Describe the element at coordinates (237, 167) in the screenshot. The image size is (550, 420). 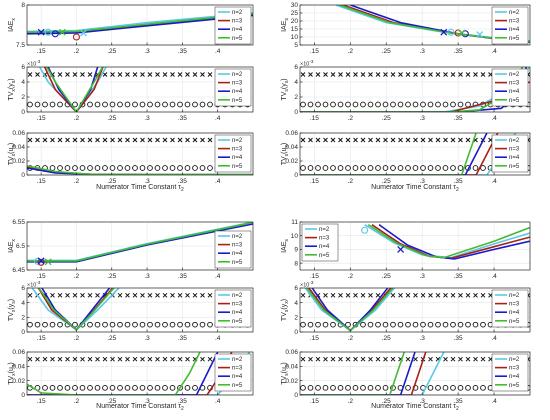
I see `legend-entry: n=5` at that location.